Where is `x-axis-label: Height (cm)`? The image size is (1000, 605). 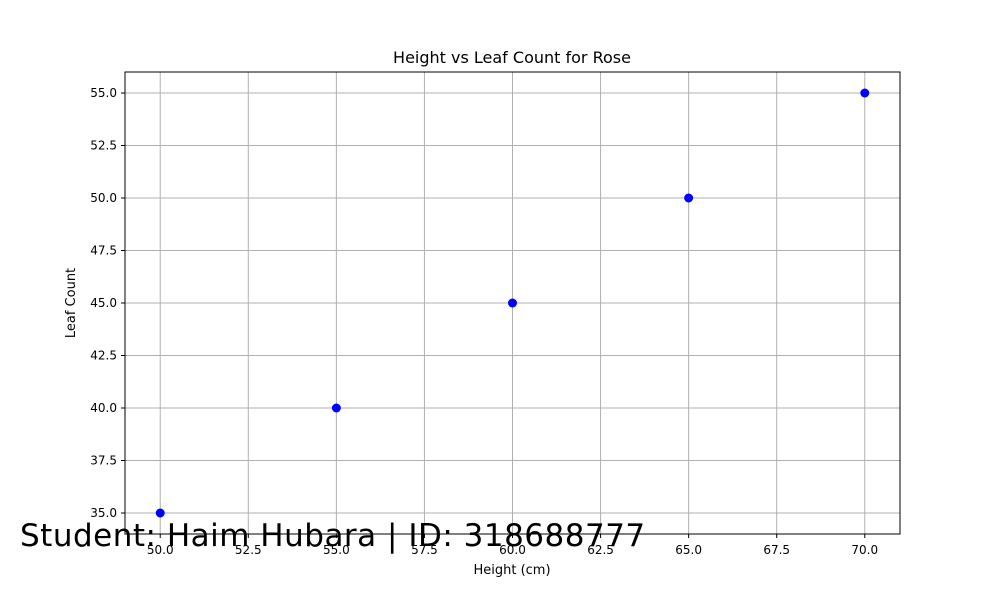
x-axis-label: Height (cm) is located at coordinates (511, 570).